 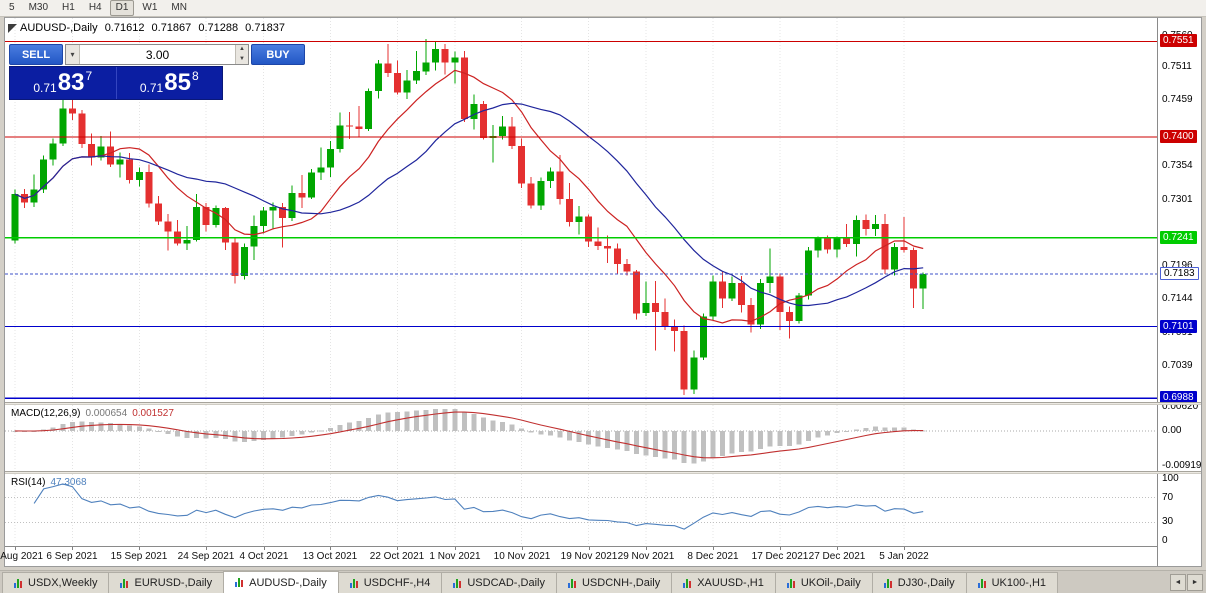 What do you see at coordinates (1178, 136) in the screenshot?
I see `hline-price-label: 0.7400` at bounding box center [1178, 136].